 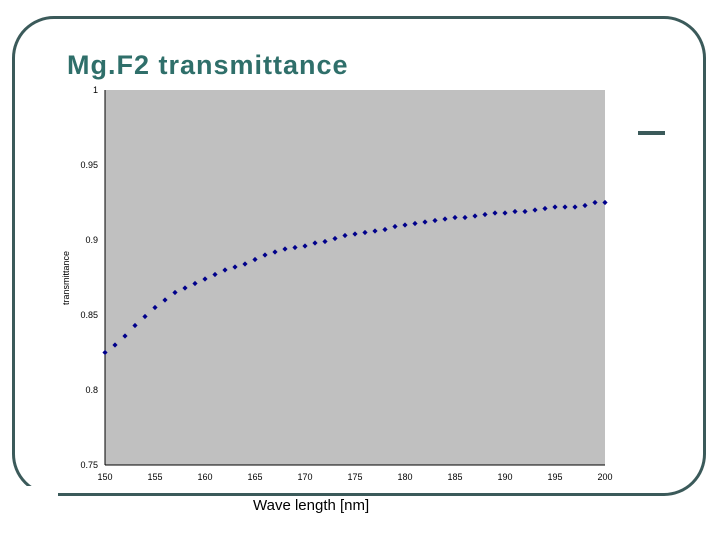 What do you see at coordinates (604, 477) in the screenshot?
I see `x-tick-label: 200` at bounding box center [604, 477].